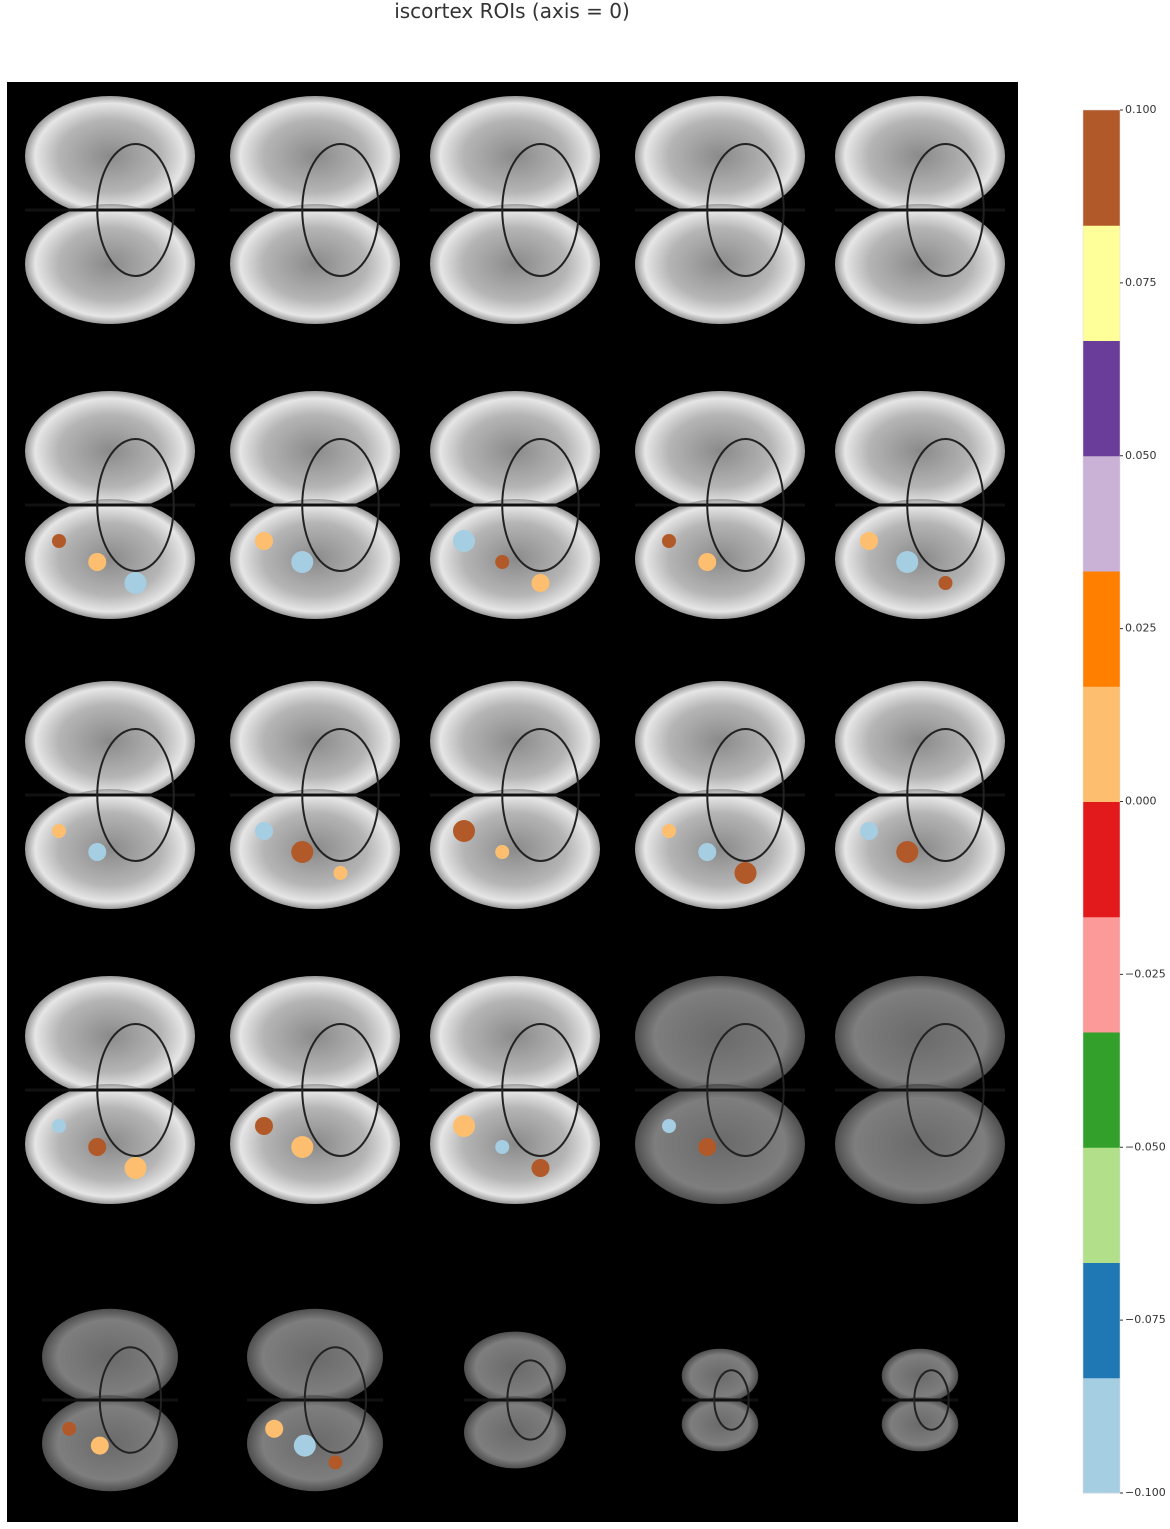  I want to click on colorbar-tick-label: 0.000, so click(1141, 801).